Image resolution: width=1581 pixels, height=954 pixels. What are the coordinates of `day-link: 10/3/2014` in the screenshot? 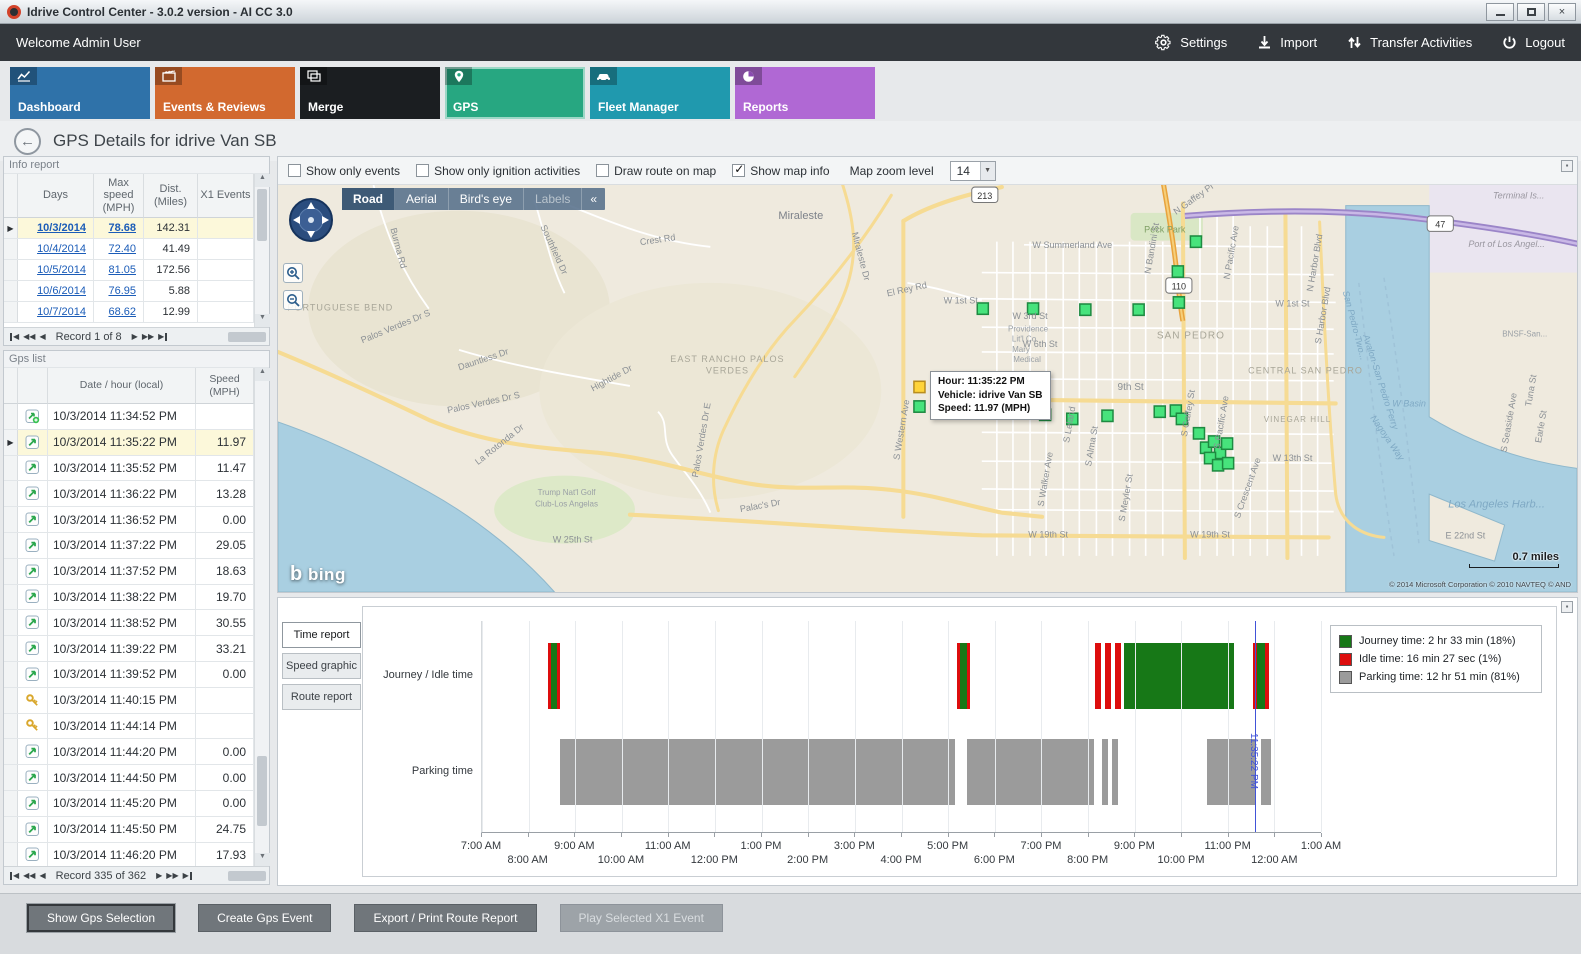 It's located at (61, 228).